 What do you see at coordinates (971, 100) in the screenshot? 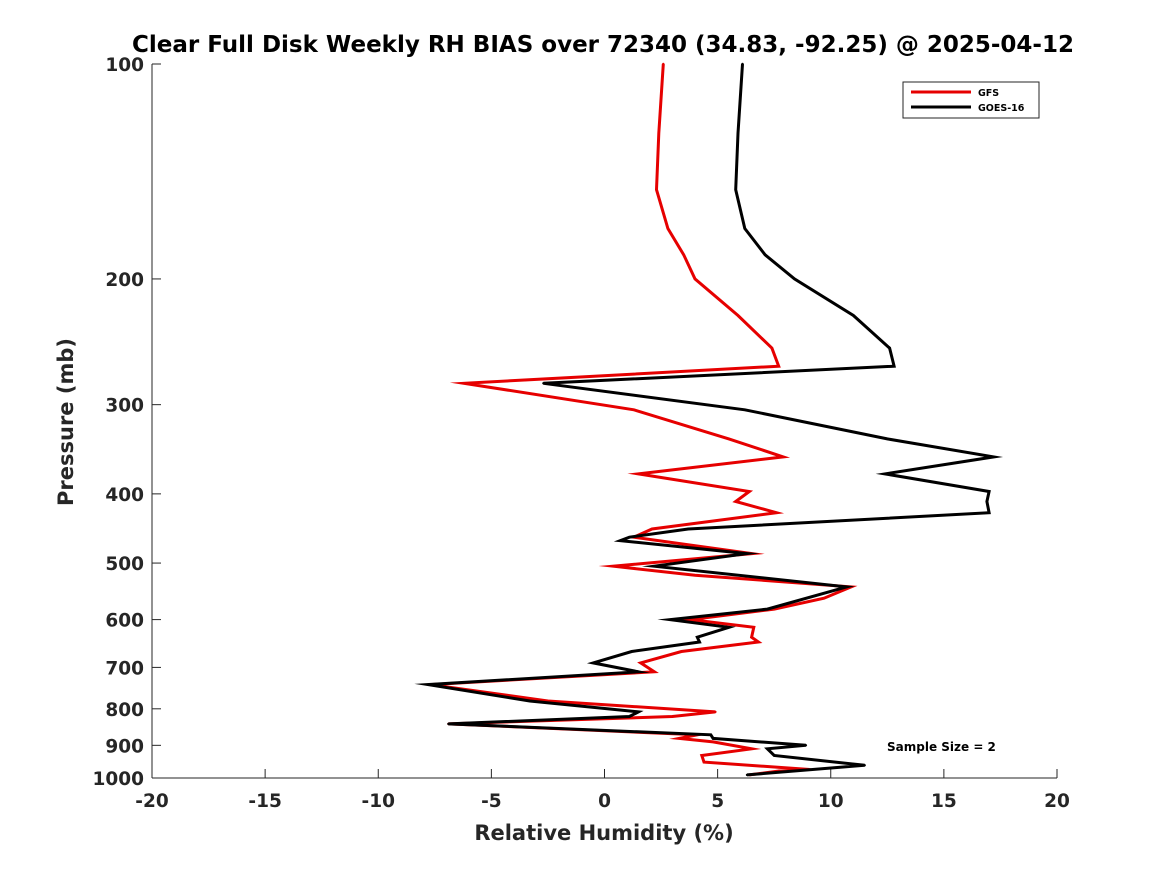
I see `legend: GFS GOES-16` at bounding box center [971, 100].